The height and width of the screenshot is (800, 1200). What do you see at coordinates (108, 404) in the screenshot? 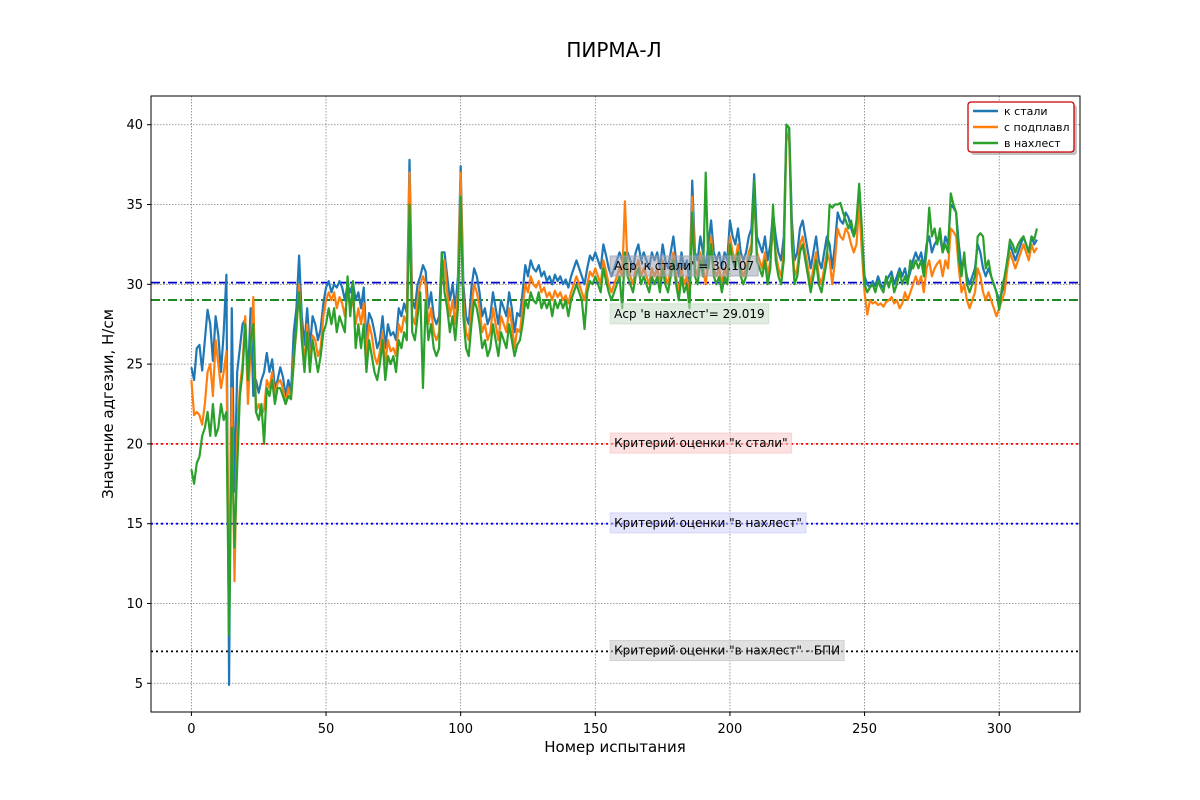
I see `y-axis-label: Значение адгезии, Н/см` at bounding box center [108, 404].